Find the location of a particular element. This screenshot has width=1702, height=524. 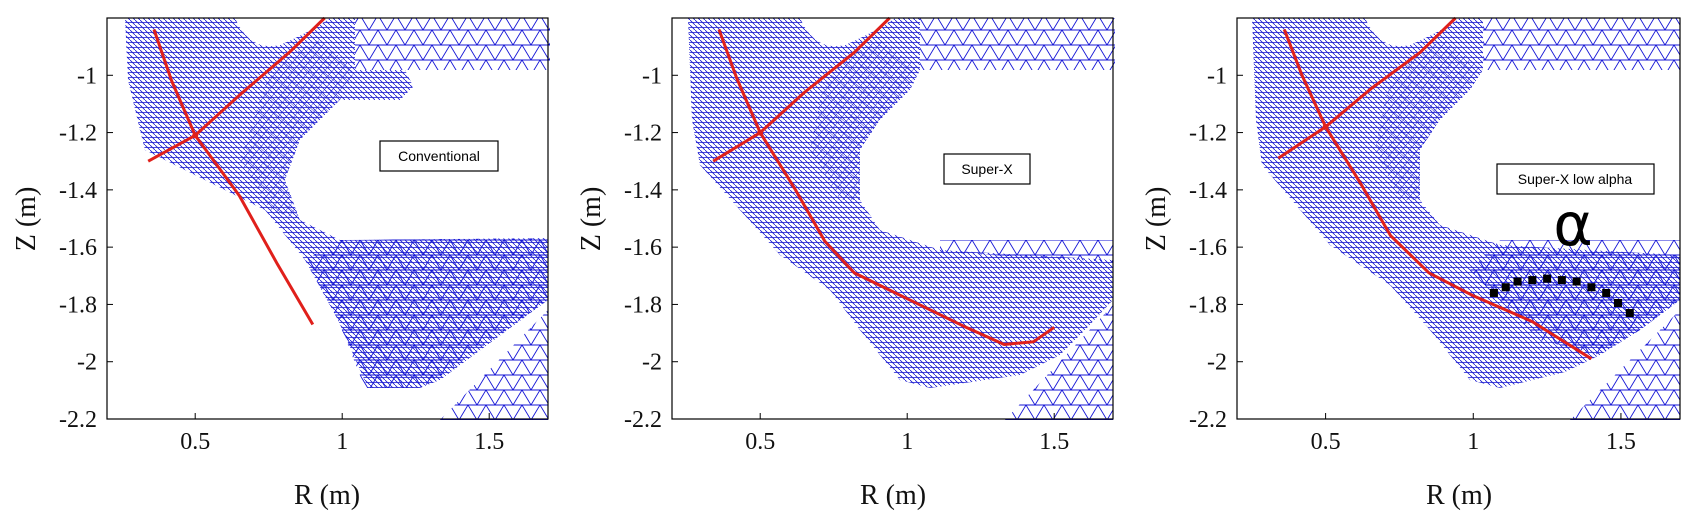

annotation-label: Super-X low alpha is located at coordinates (1575, 179).